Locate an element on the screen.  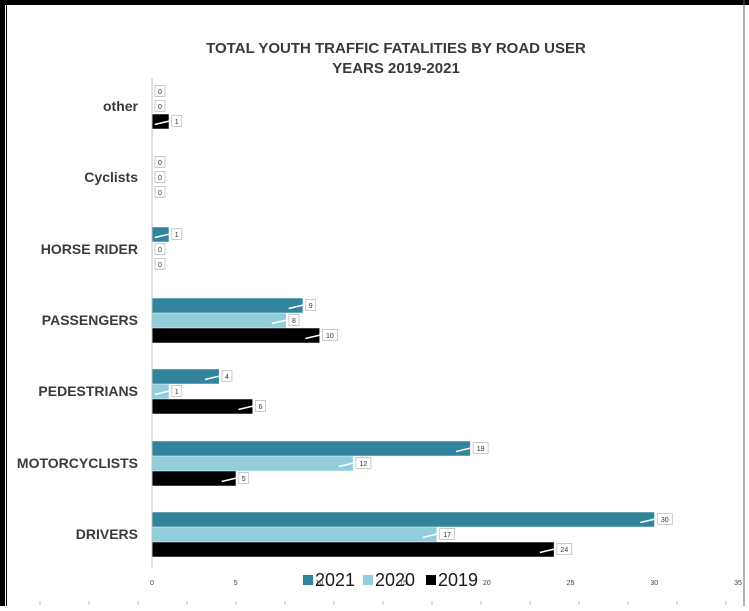
data-label: 5 is located at coordinates (244, 479).